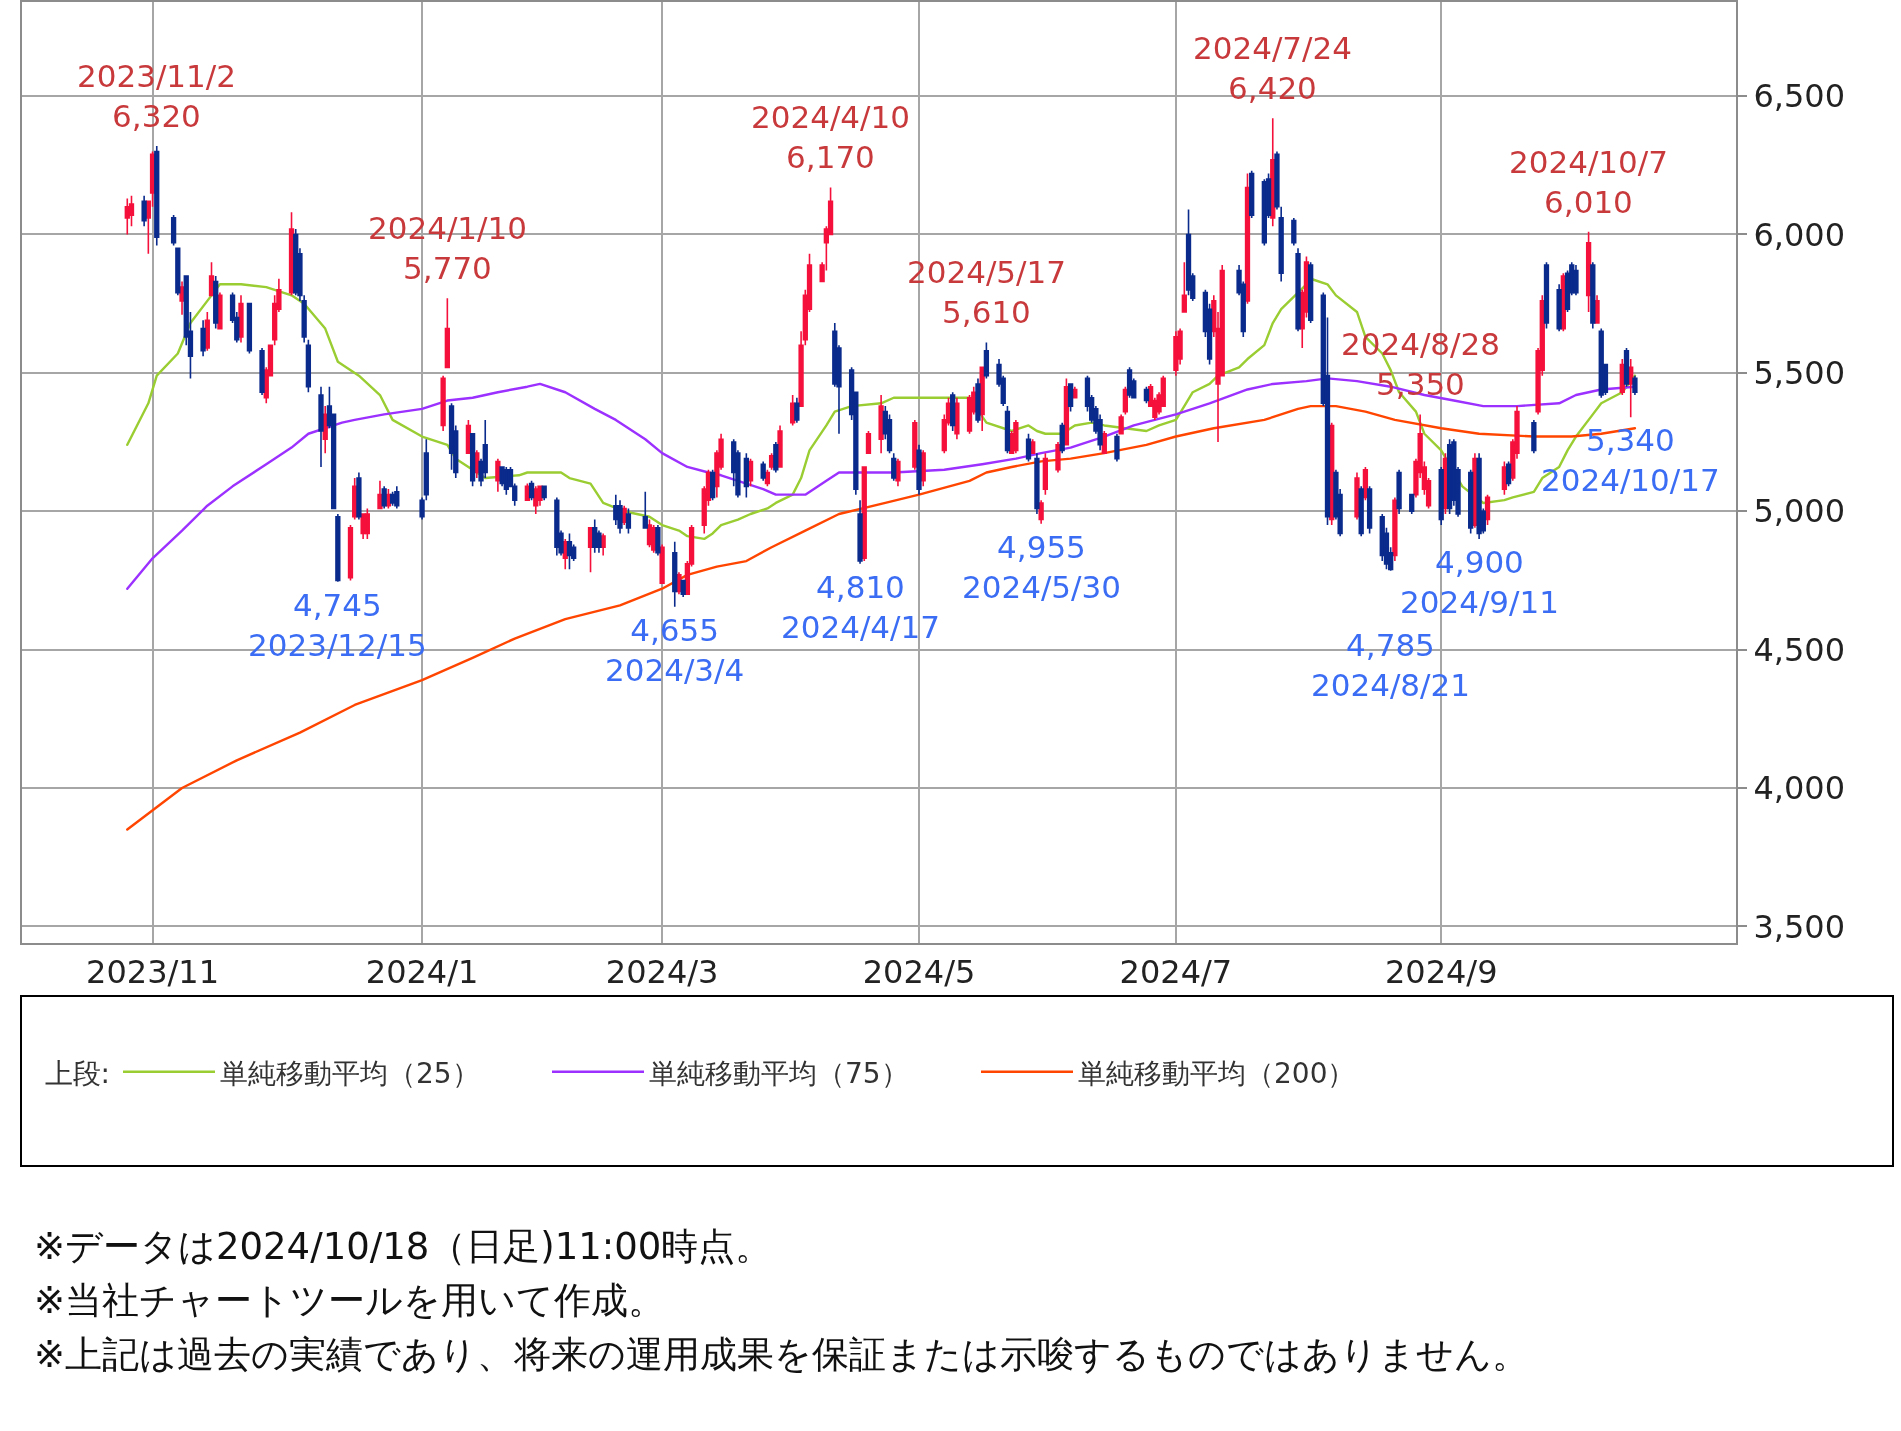 The height and width of the screenshot is (1431, 1901). Describe the element at coordinates (404, 1247) in the screenshot. I see `text: ※データは2024/10/18（日足)11:00時点。` at that location.